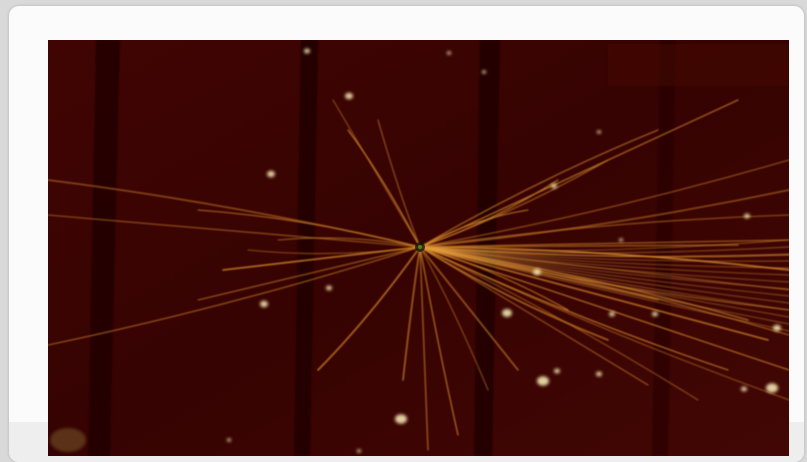 The height and width of the screenshot is (462, 807). What do you see at coordinates (698, 65) in the screenshot?
I see `info-panel` at bounding box center [698, 65].